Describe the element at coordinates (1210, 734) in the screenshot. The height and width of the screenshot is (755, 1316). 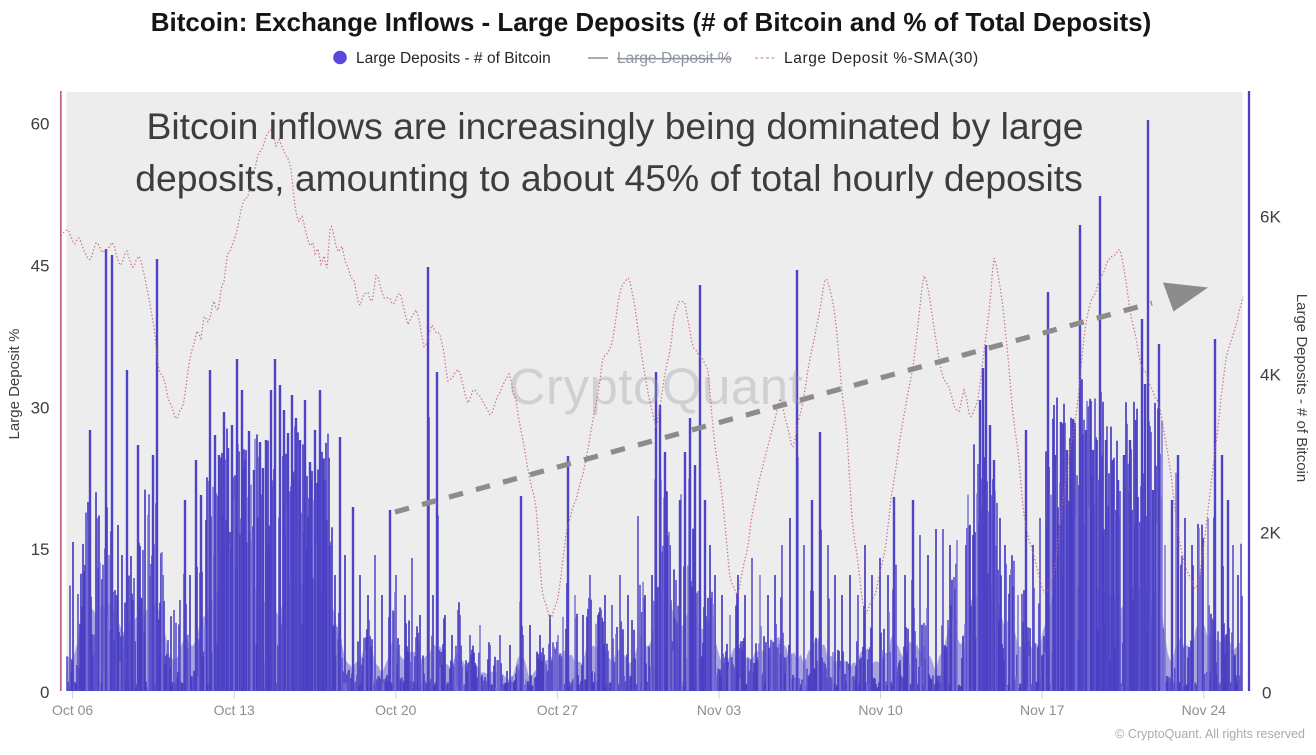
I see `svg-text:© CryptoQuant. All rights rese: © CryptoQuant. All rights reserved` at that location.